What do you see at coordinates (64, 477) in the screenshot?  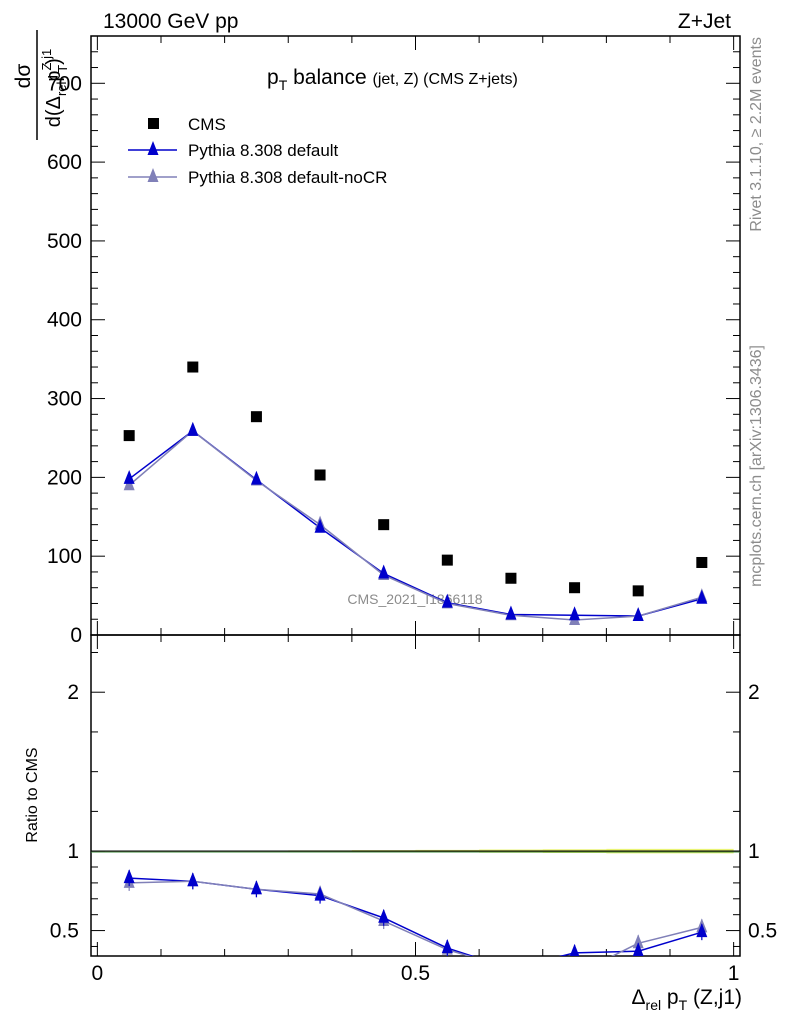 I see `top-y-tick-label: 200` at bounding box center [64, 477].